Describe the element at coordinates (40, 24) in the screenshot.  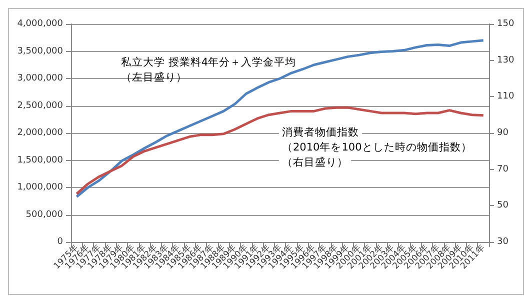
I see `y-tick-label: 4,000,000` at that location.